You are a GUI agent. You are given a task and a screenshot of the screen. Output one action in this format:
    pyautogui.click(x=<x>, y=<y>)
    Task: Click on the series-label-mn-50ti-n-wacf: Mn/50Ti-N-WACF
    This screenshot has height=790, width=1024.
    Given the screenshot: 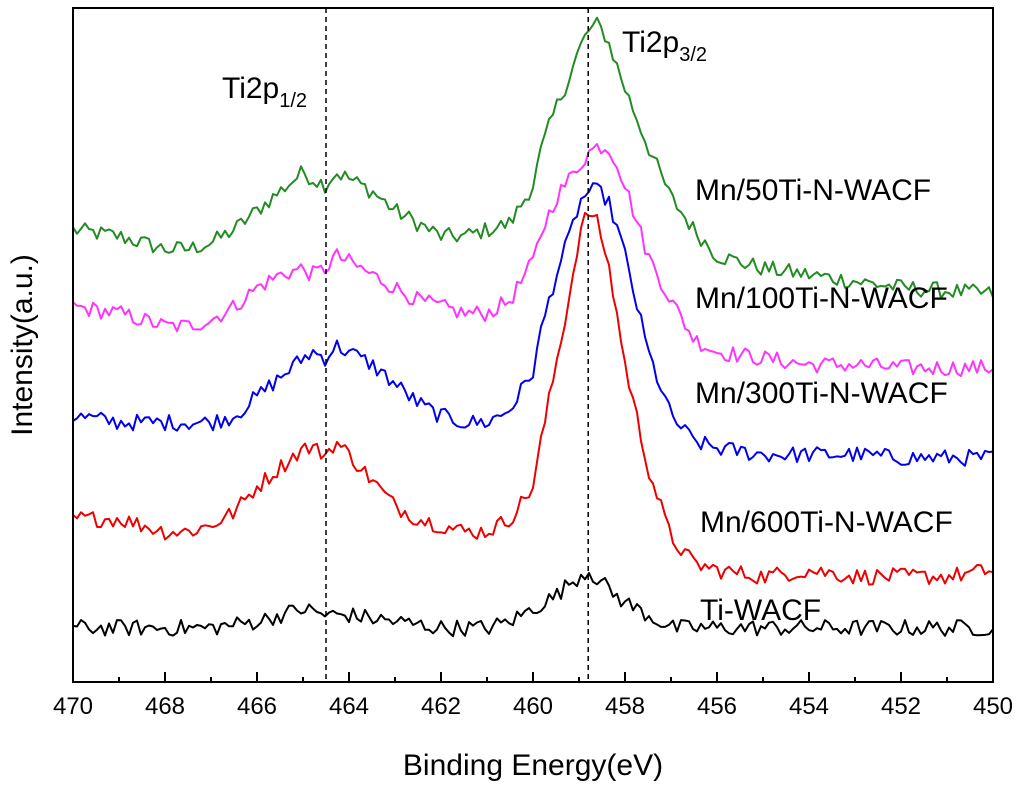 What is the action you would take?
    pyautogui.click(x=813, y=190)
    